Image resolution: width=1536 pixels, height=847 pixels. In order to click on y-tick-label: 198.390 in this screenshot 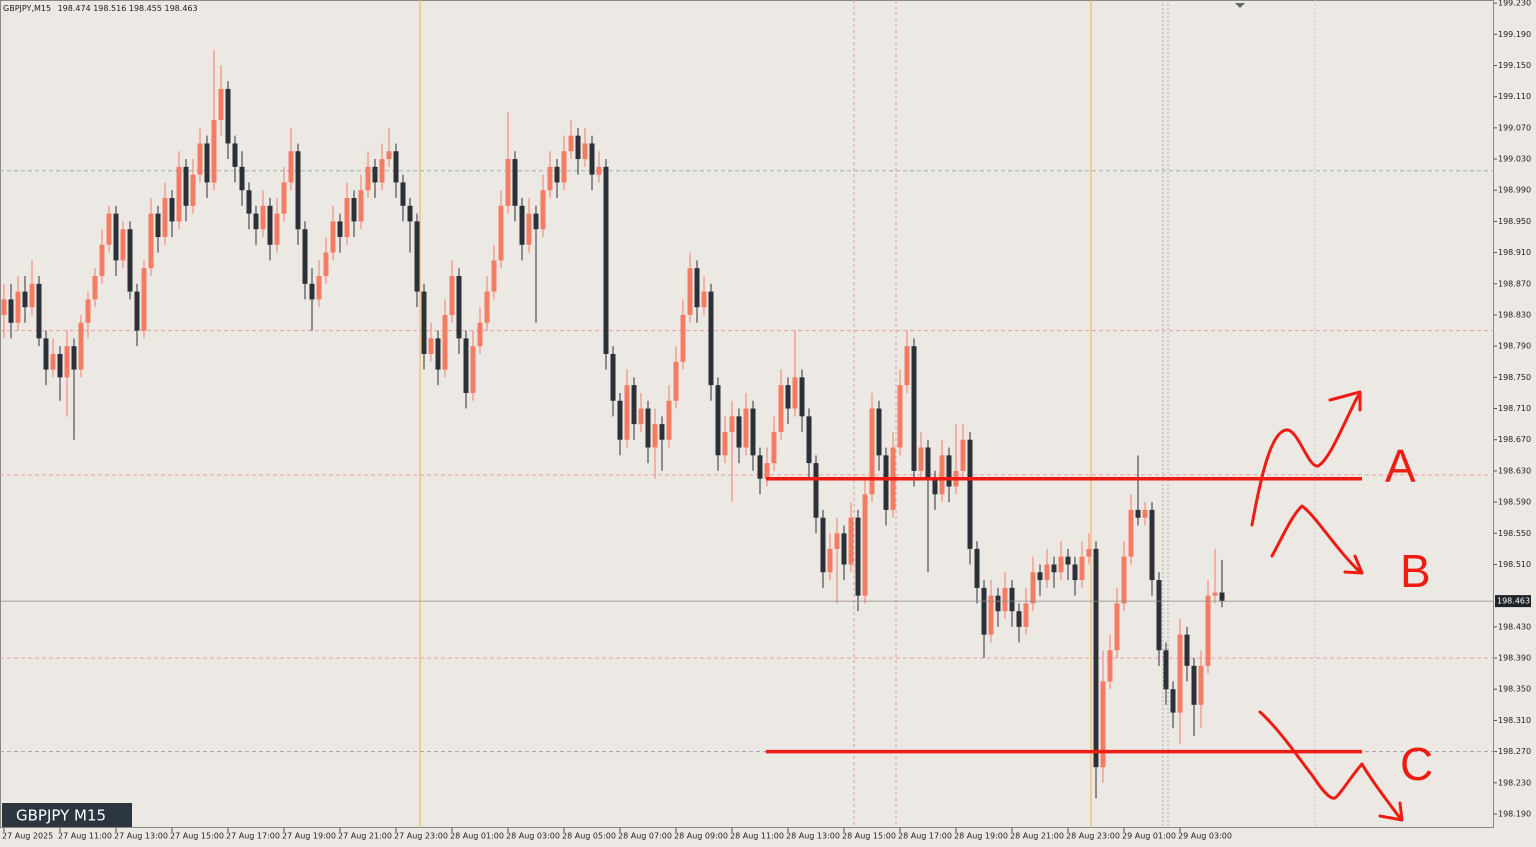, I will do `click(1514, 658)`.